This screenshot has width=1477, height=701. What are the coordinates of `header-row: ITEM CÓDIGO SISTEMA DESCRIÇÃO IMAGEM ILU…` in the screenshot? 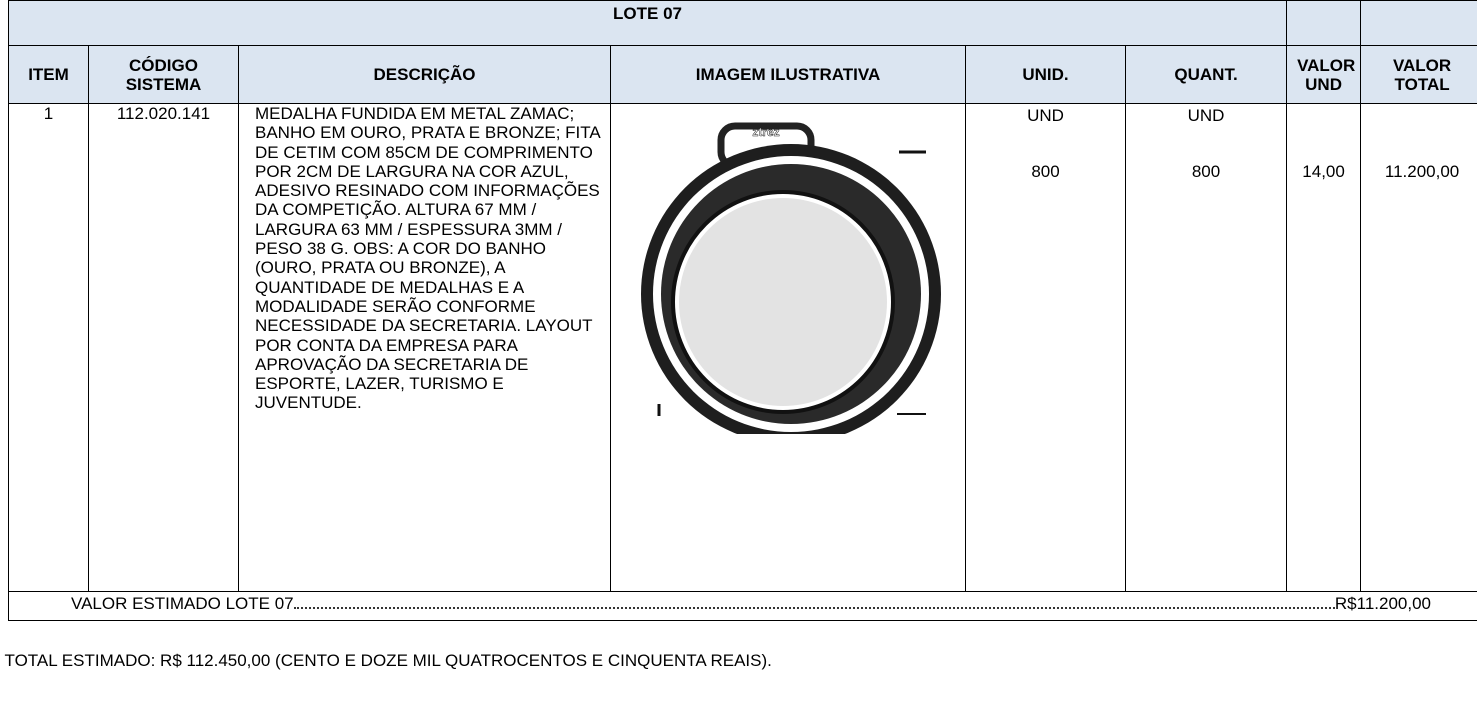 It's located at (743, 75).